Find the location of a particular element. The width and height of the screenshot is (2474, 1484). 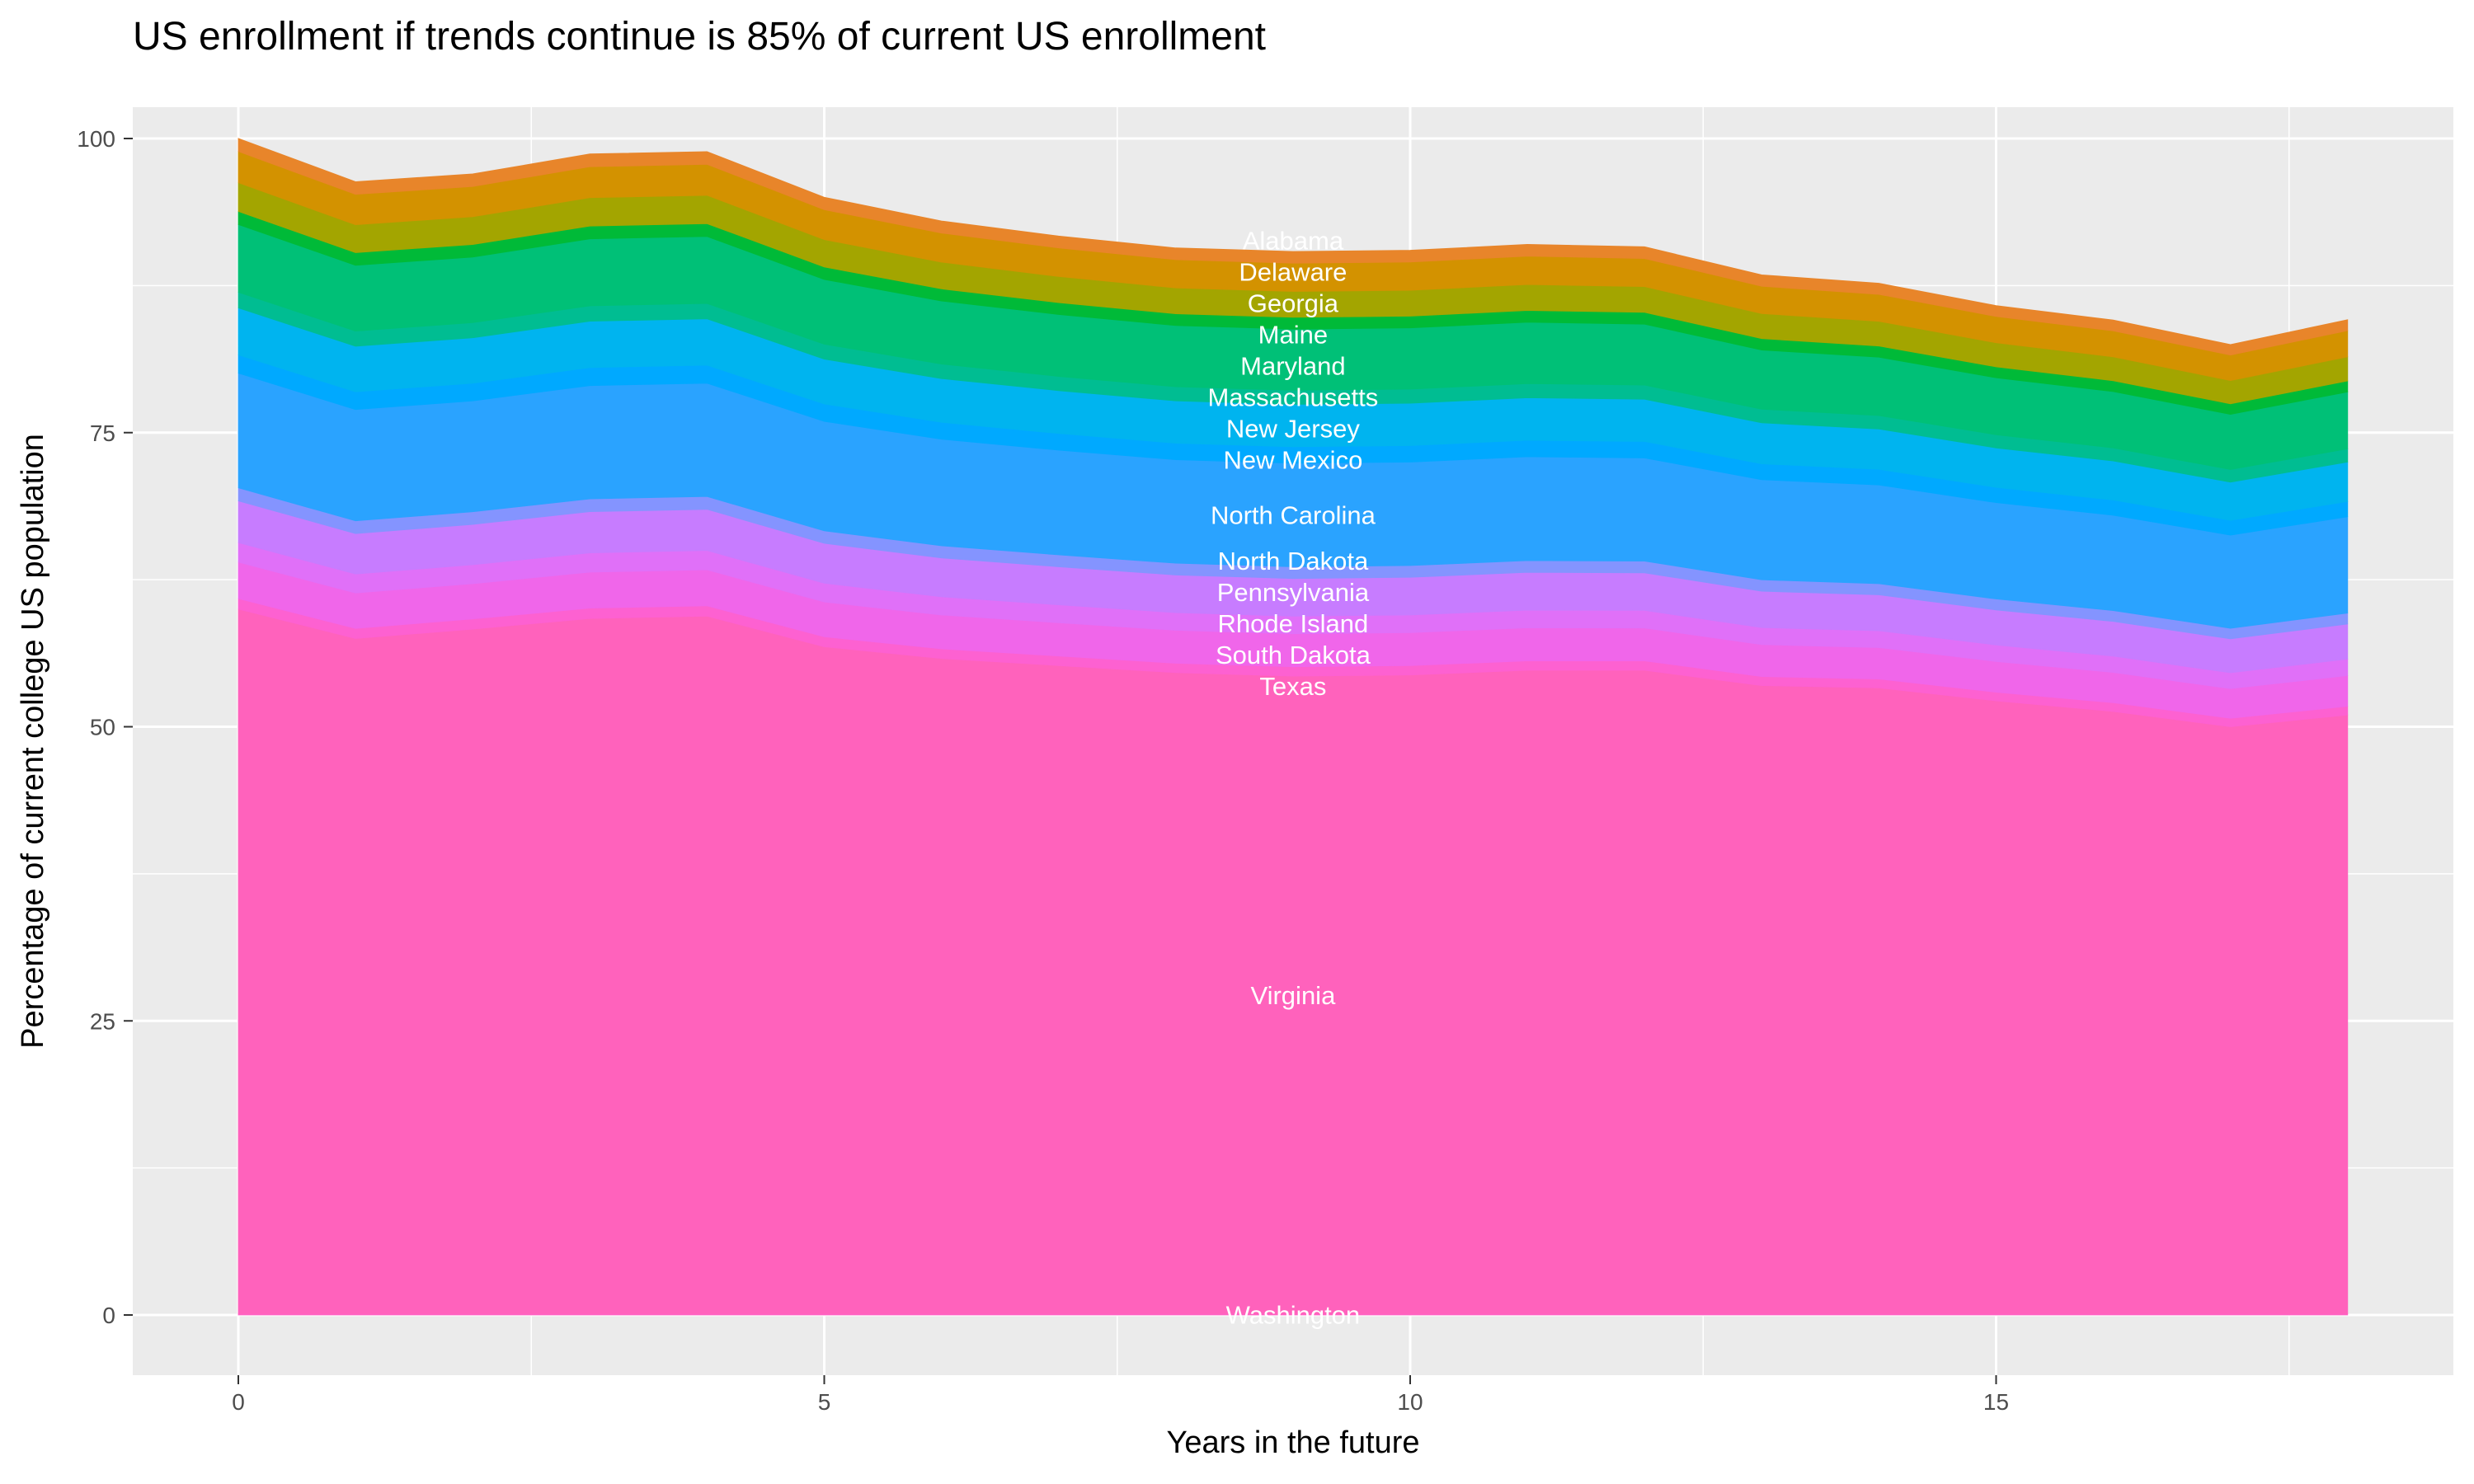

x-tick-label: 15 is located at coordinates (1996, 1402).